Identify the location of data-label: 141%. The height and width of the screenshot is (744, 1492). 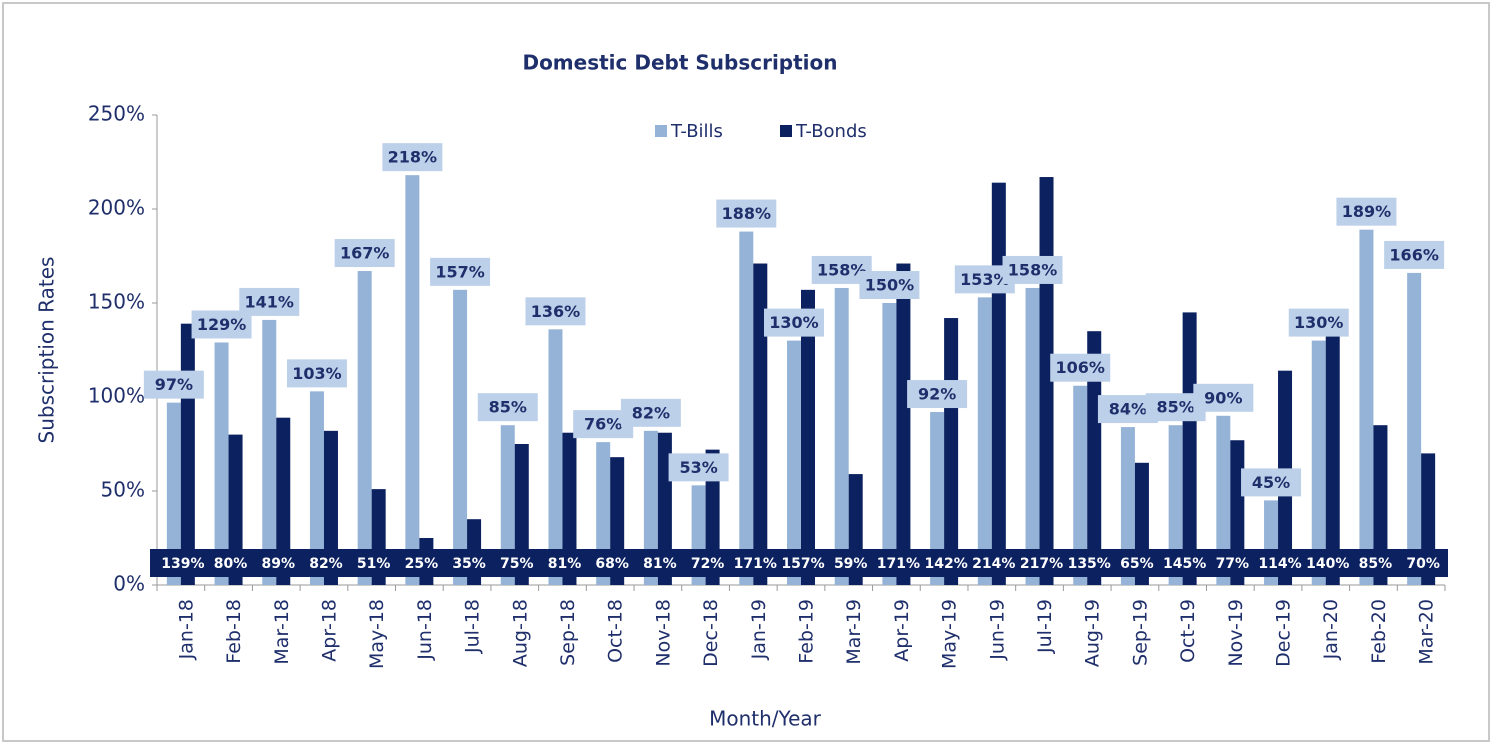
(269, 301).